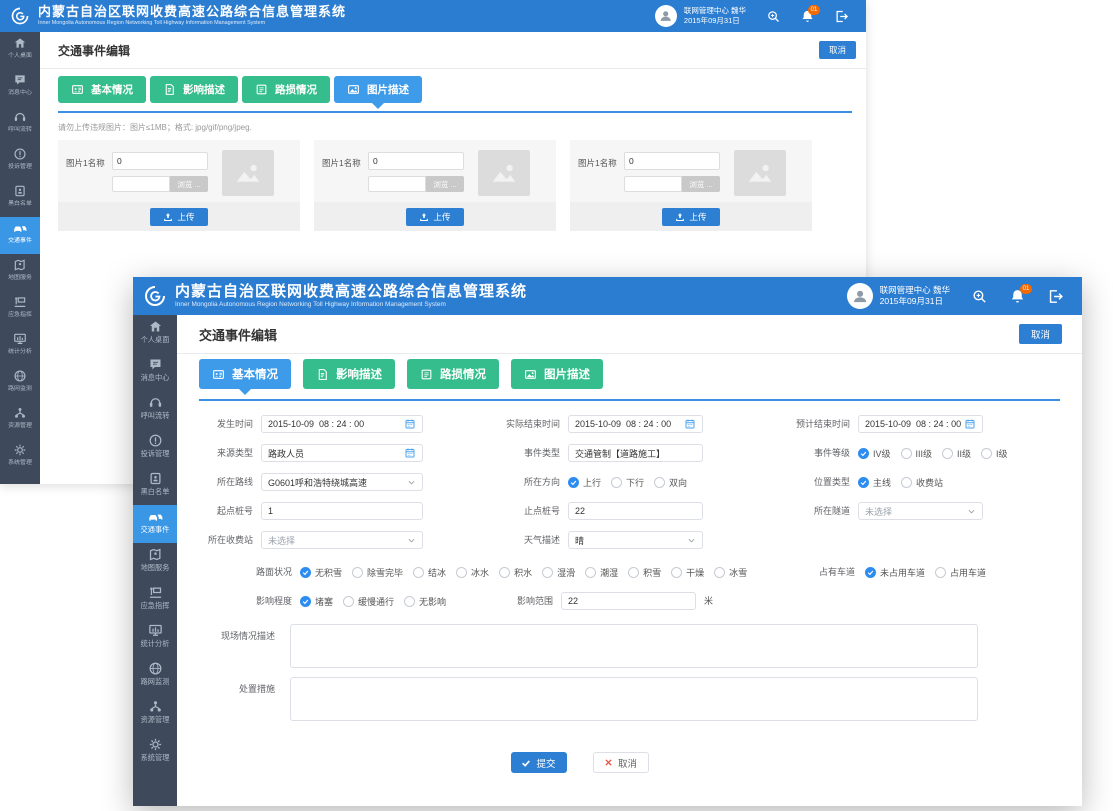 The image size is (1113, 811). What do you see at coordinates (994, 453) in the screenshot?
I see `radio-option-I级: I级` at bounding box center [994, 453].